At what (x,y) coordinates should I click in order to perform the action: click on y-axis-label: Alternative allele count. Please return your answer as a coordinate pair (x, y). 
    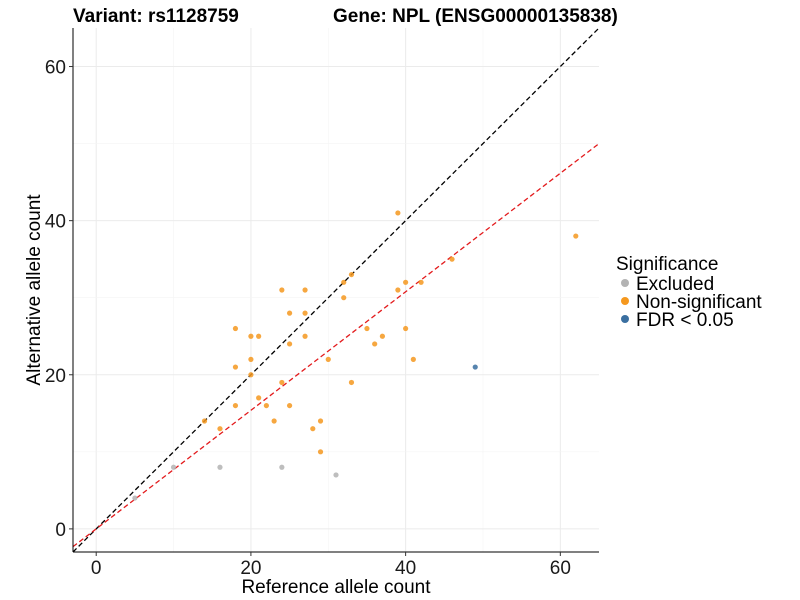
    Looking at the image, I should click on (34, 290).